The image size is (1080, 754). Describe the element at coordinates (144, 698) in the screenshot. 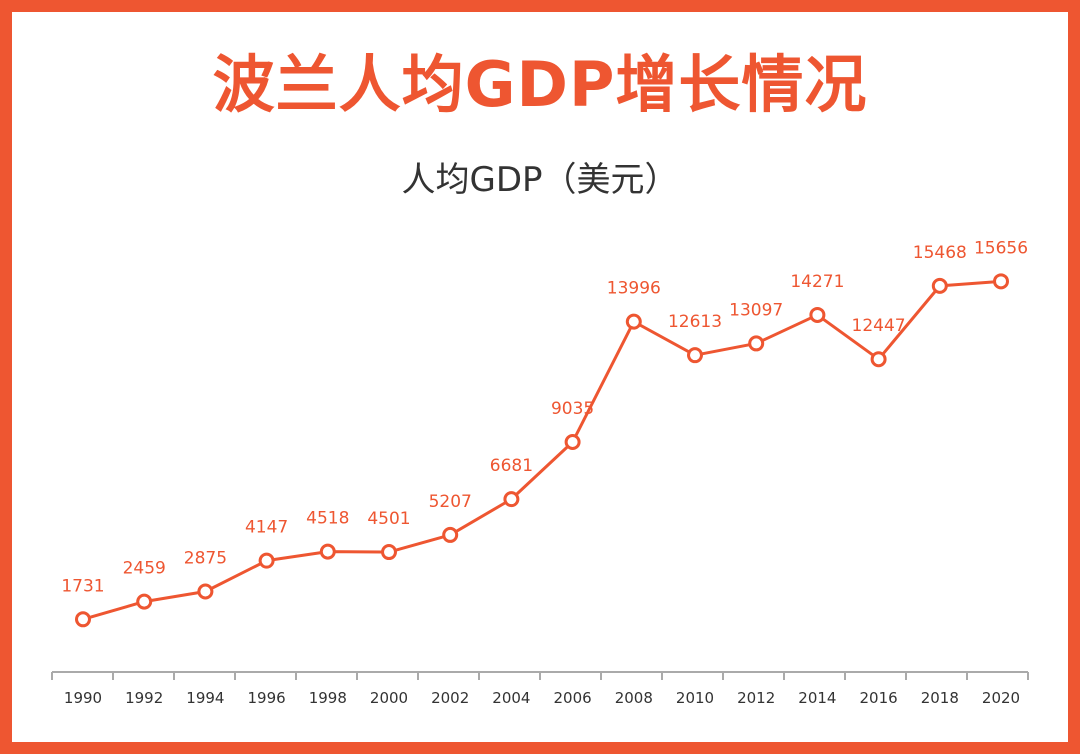

I see `x-tick-label: 1992` at that location.